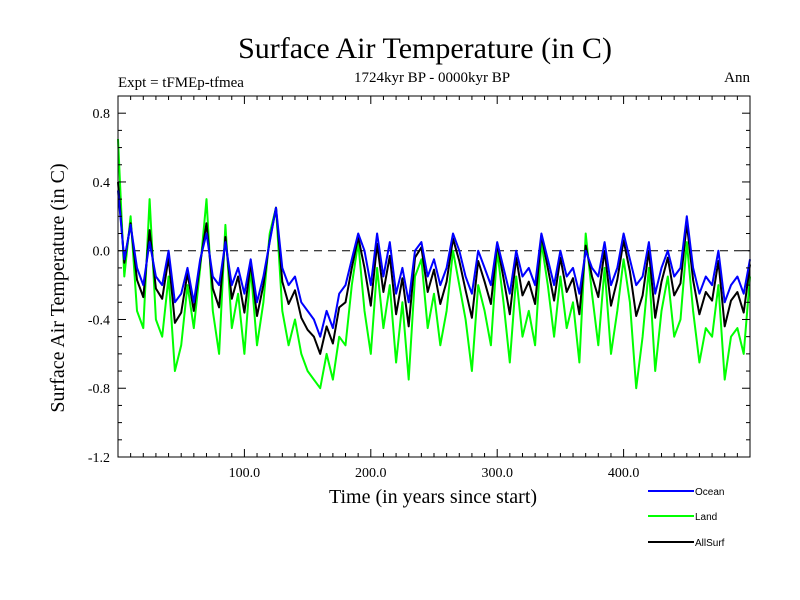  Describe the element at coordinates (99, 320) in the screenshot. I see `y-tick-label: -0.4` at that location.